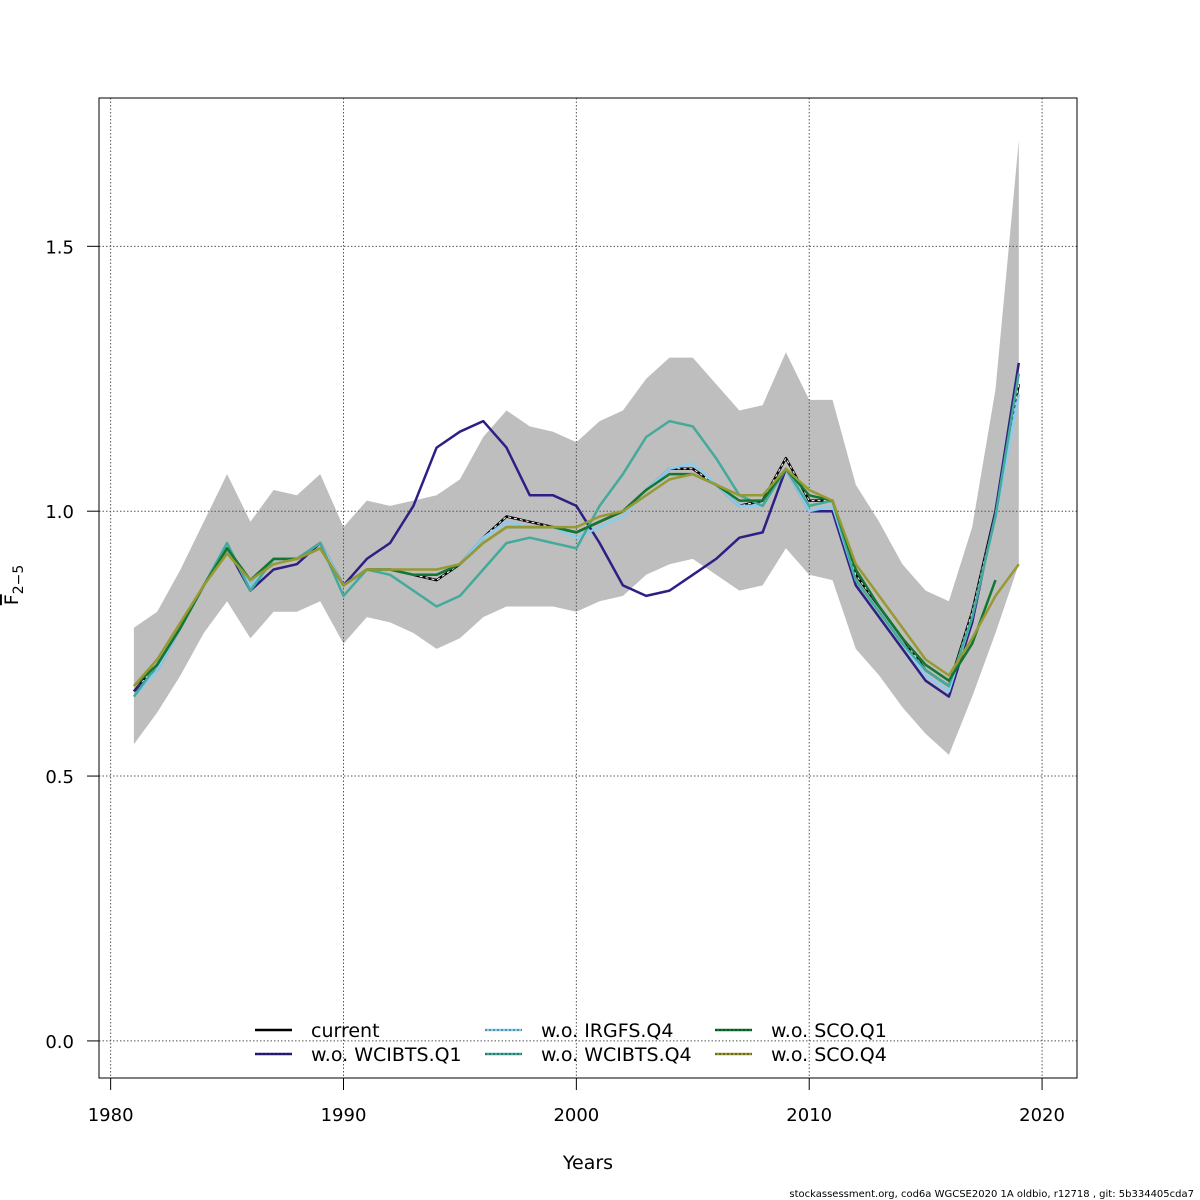 The image size is (1200, 1200). I want to click on x-tick-label: 2020, so click(1042, 1115).